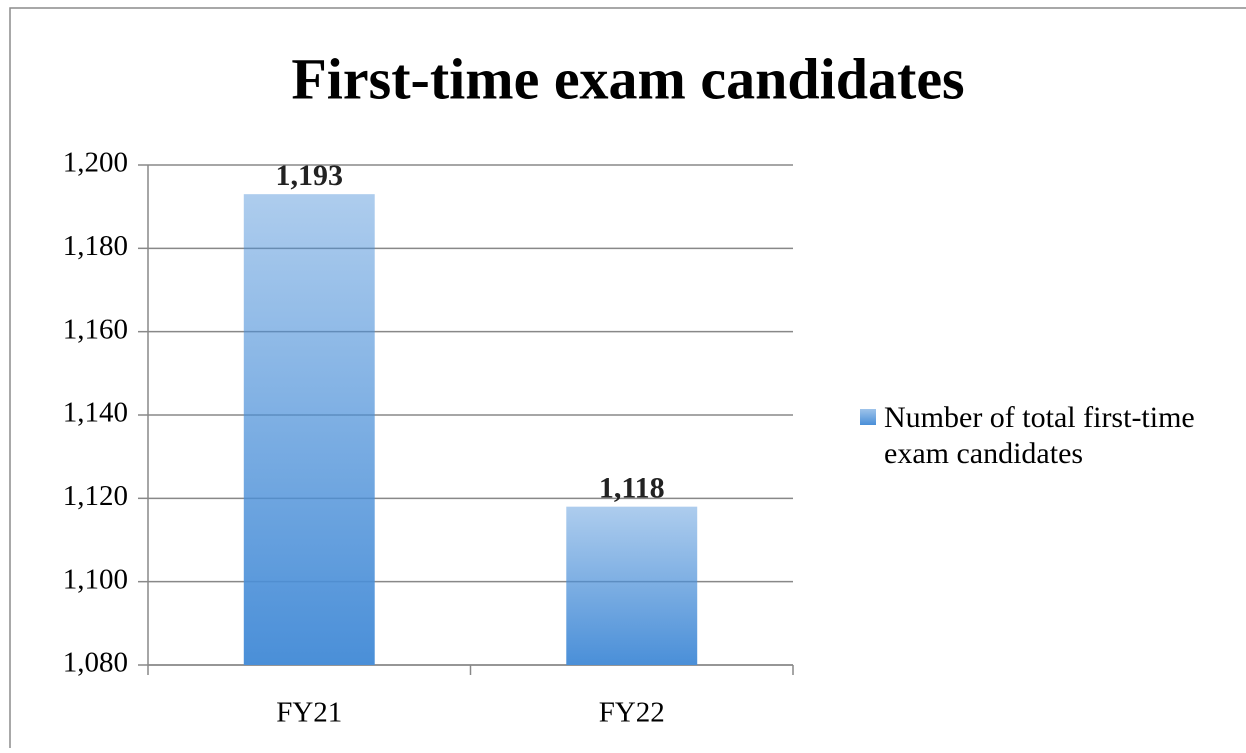  What do you see at coordinates (95, 663) in the screenshot?
I see `y-tick-label: 1,080` at bounding box center [95, 663].